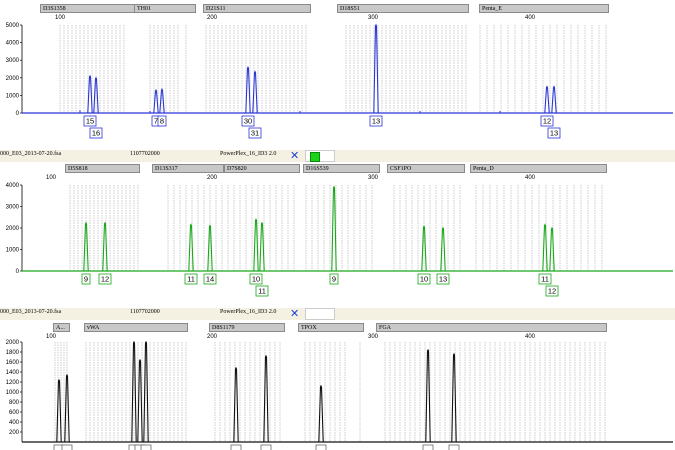  What do you see at coordinates (426, 168) in the screenshot?
I see `locus-csf1po: CSF1PO` at bounding box center [426, 168].